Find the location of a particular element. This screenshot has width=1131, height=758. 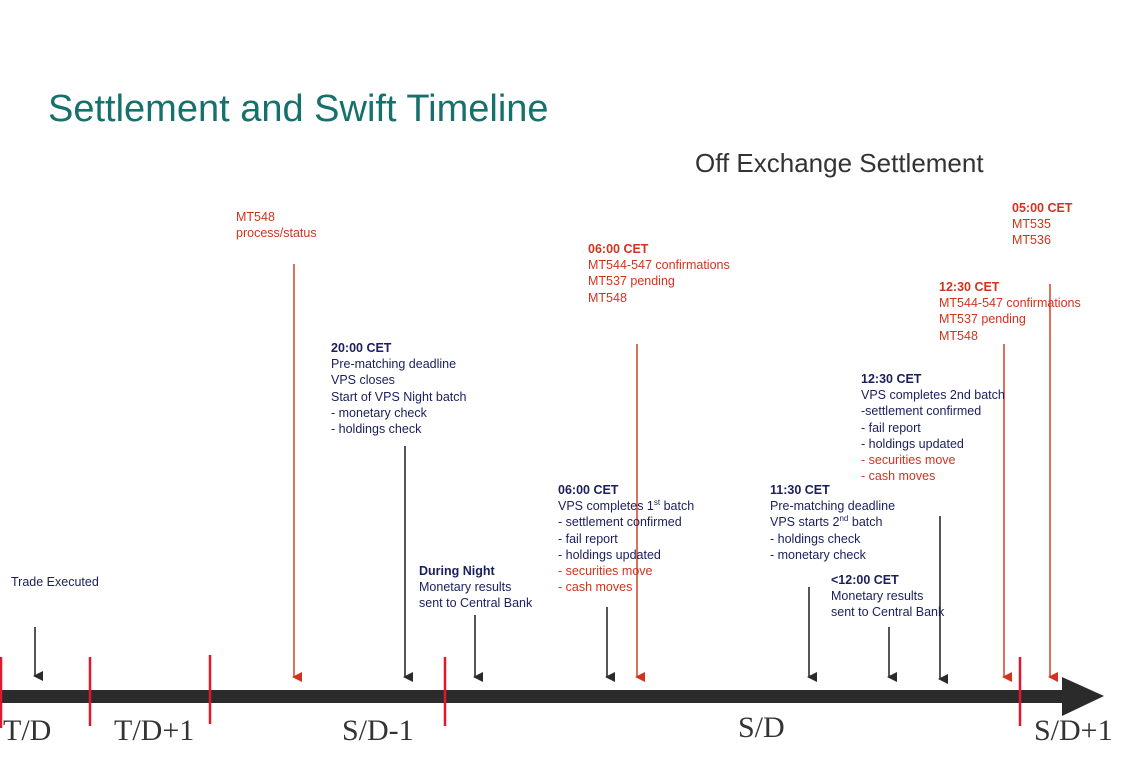

event-time: 11:30 CET is located at coordinates (800, 490).